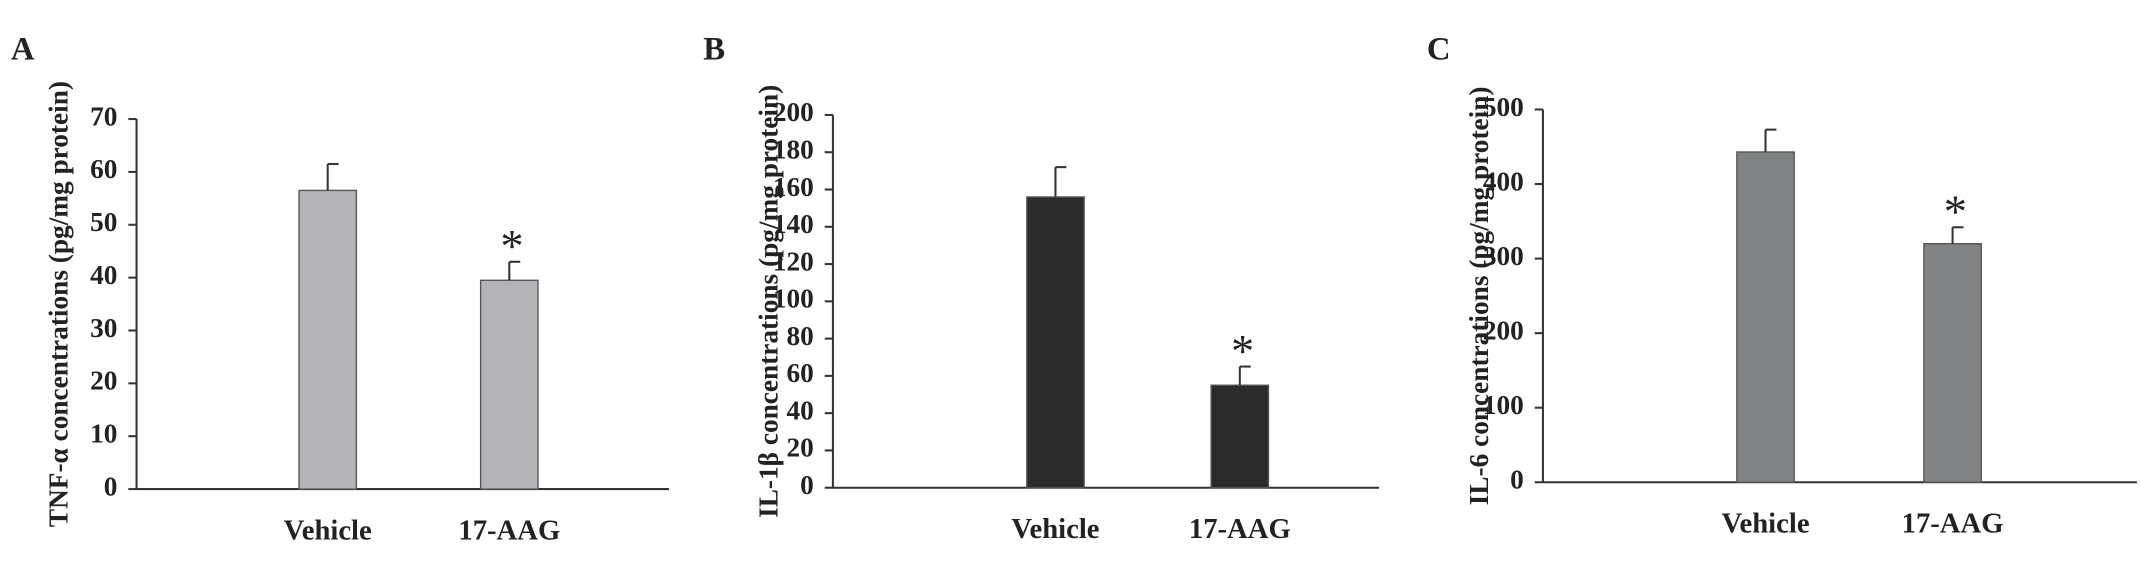 The image size is (2141, 574). I want to click on panel-label: B, so click(714, 50).